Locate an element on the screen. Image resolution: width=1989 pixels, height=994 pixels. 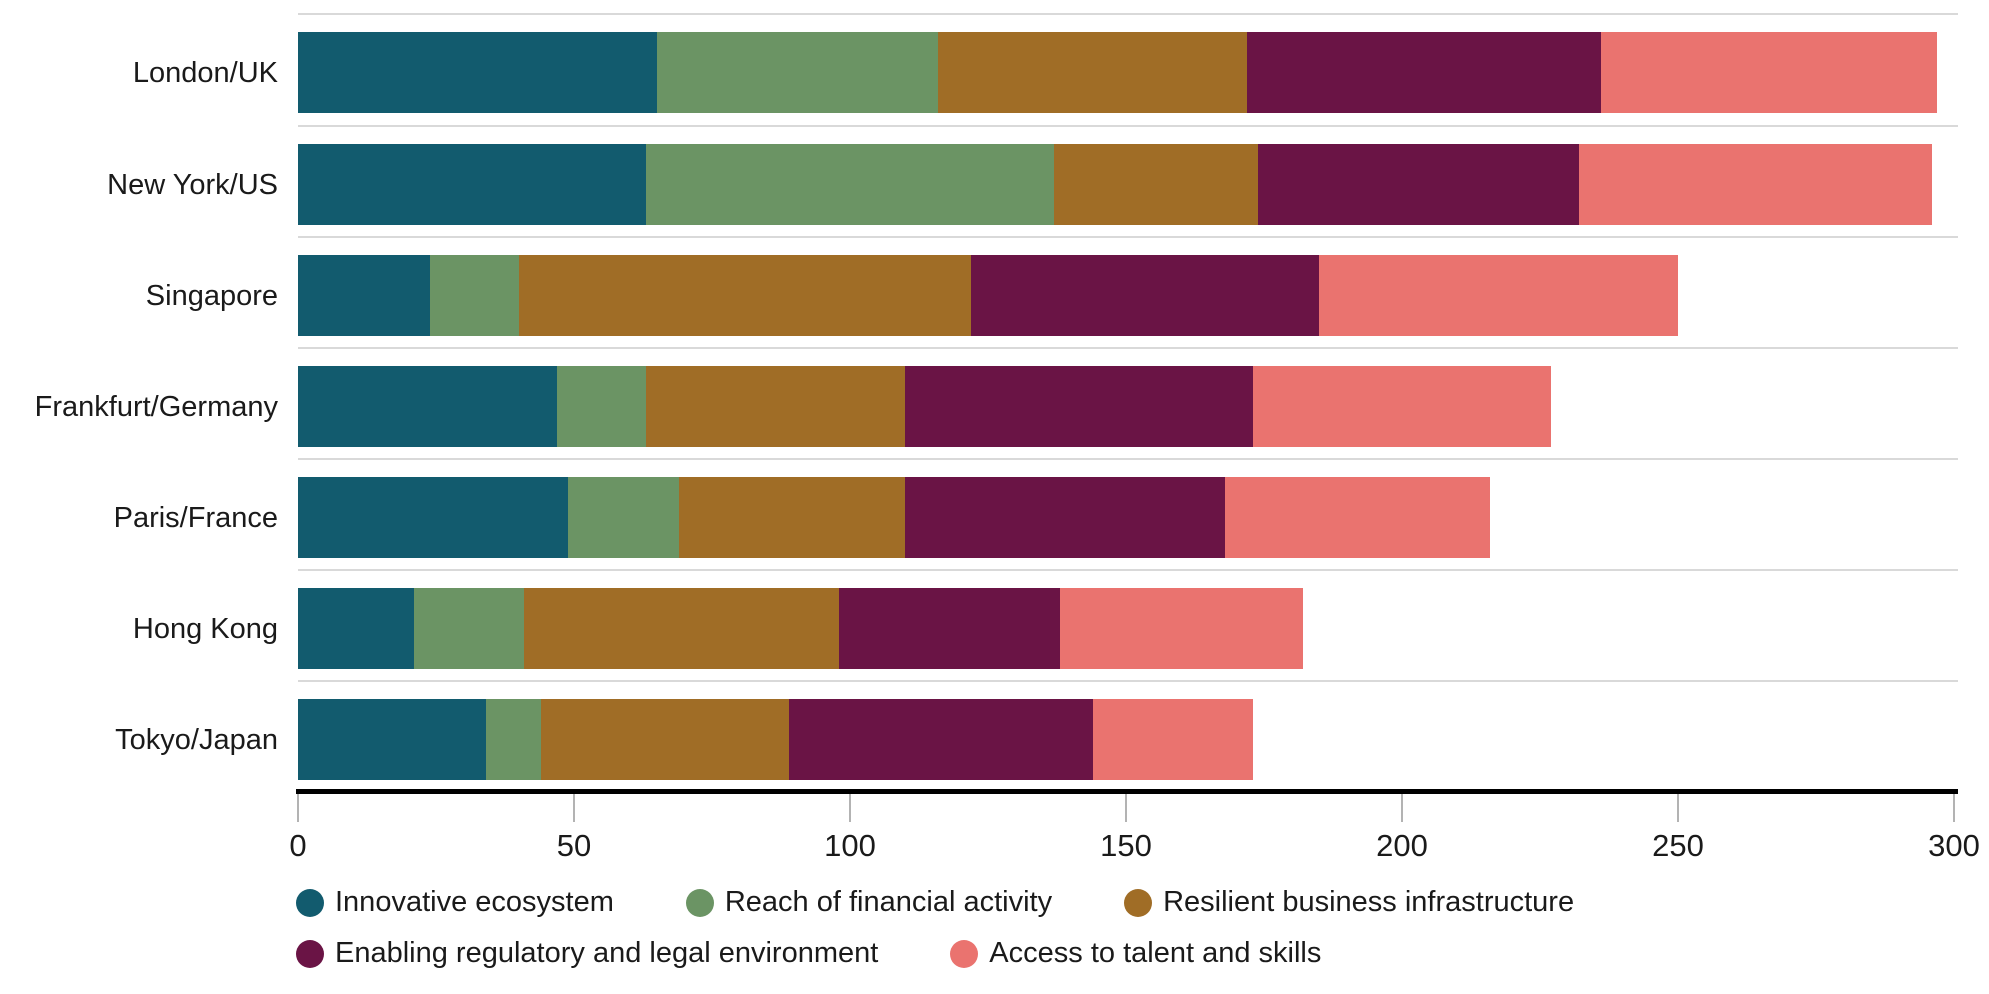
category-label: Tokyo/Japan is located at coordinates (196, 739).